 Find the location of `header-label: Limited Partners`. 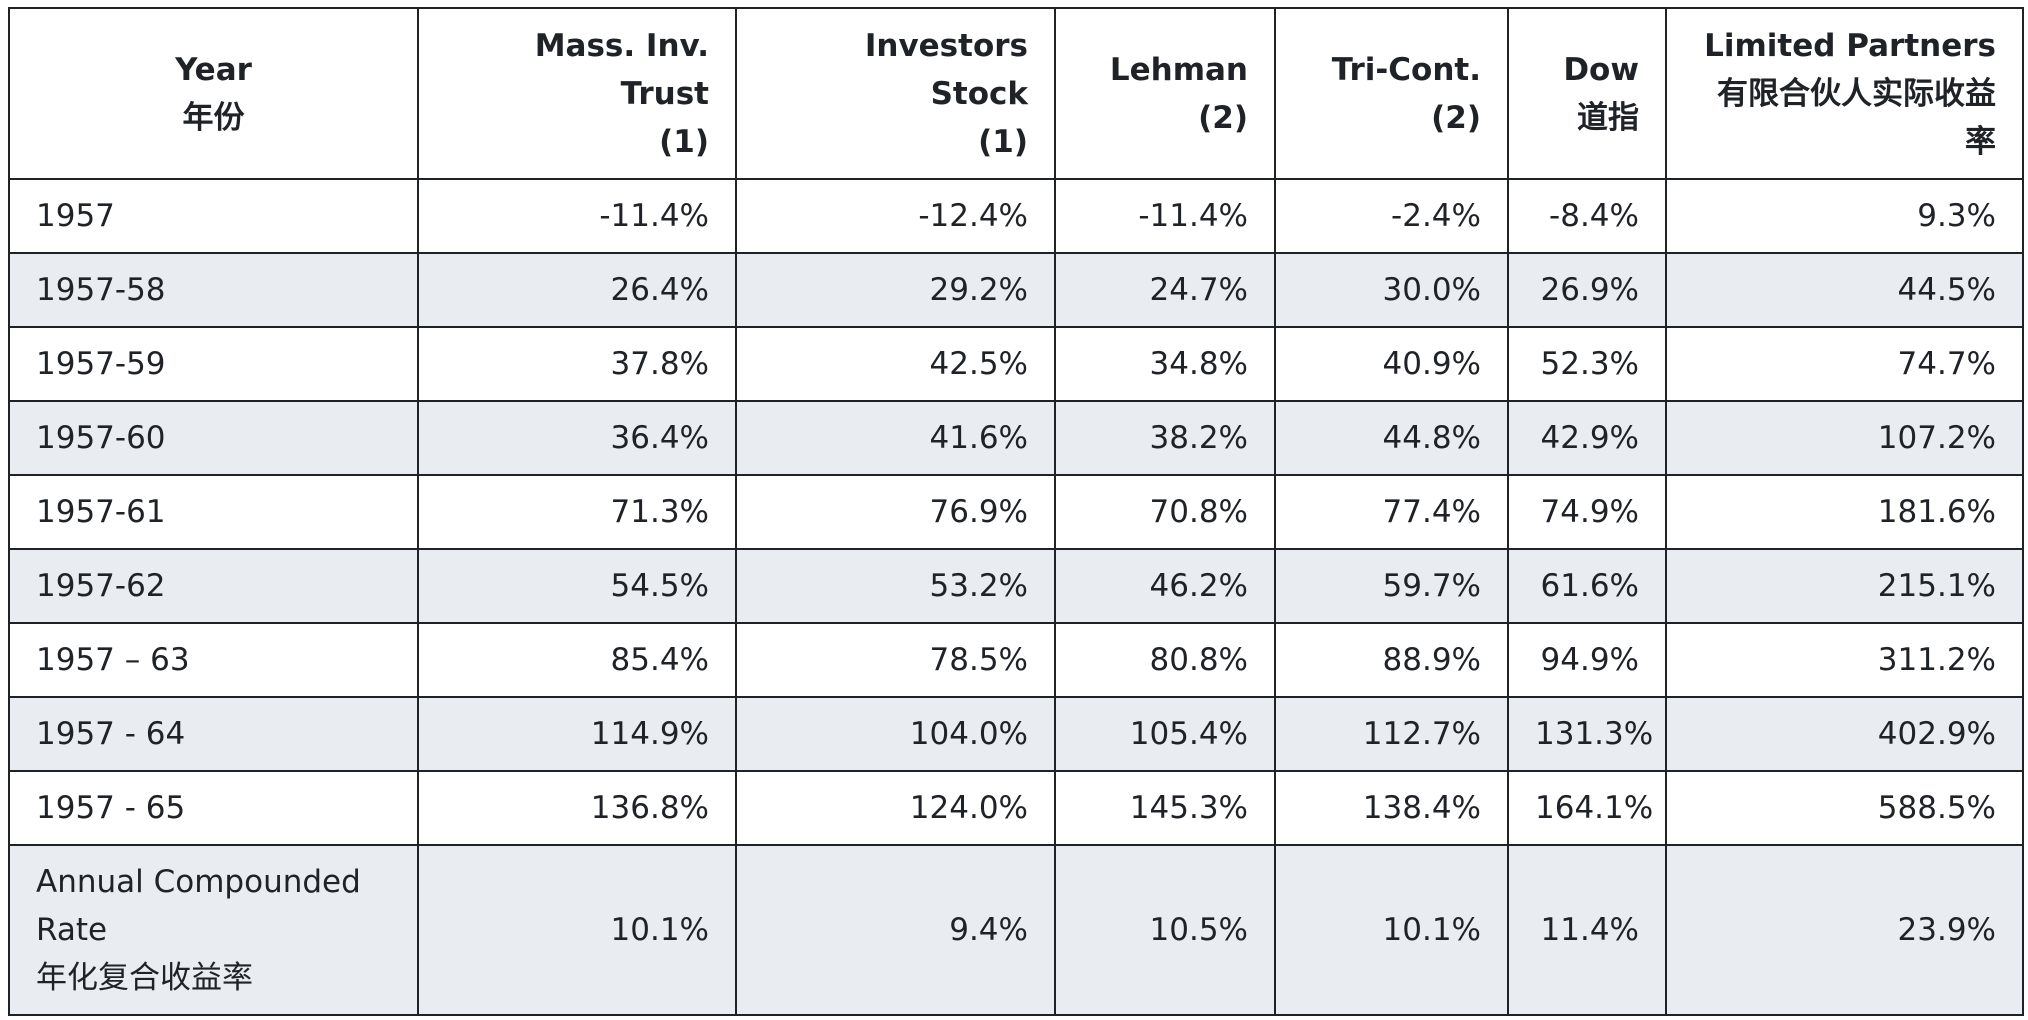

header-label: Limited Partners is located at coordinates (1850, 45).